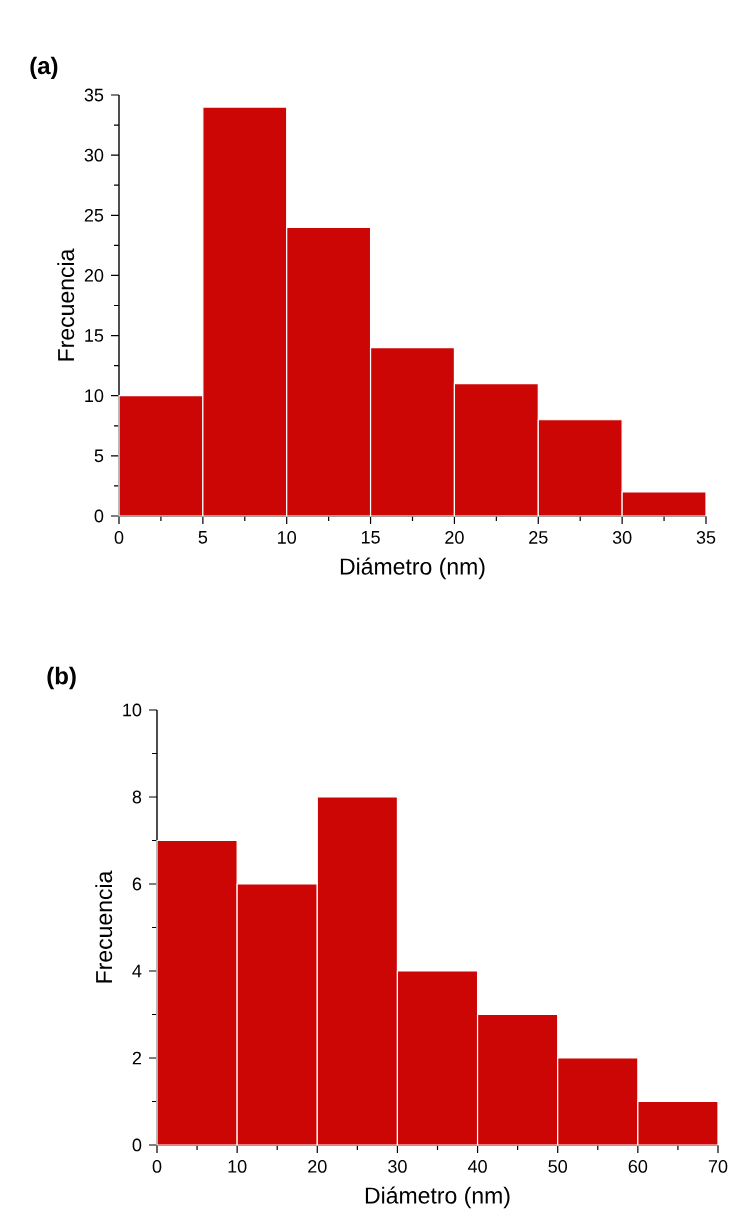 The width and height of the screenshot is (754, 1230). What do you see at coordinates (137, 797) in the screenshot?
I see `y-tick-label: 8` at bounding box center [137, 797].